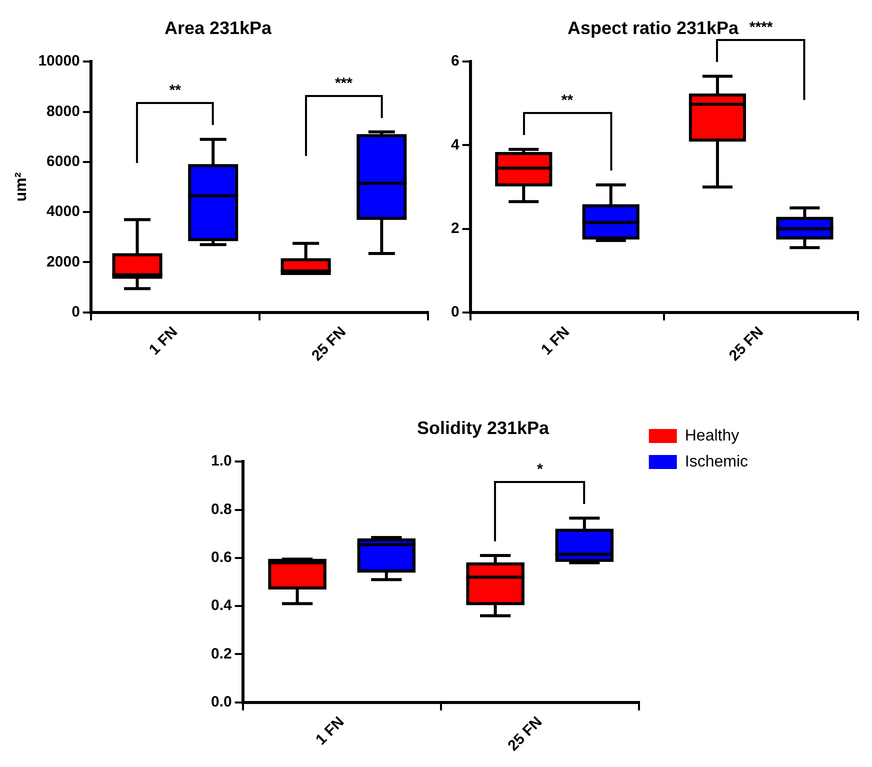 Image resolution: width=872 pixels, height=767 pixels. Describe the element at coordinates (221, 461) in the screenshot. I see `y-tick-label: 1.0` at that location.